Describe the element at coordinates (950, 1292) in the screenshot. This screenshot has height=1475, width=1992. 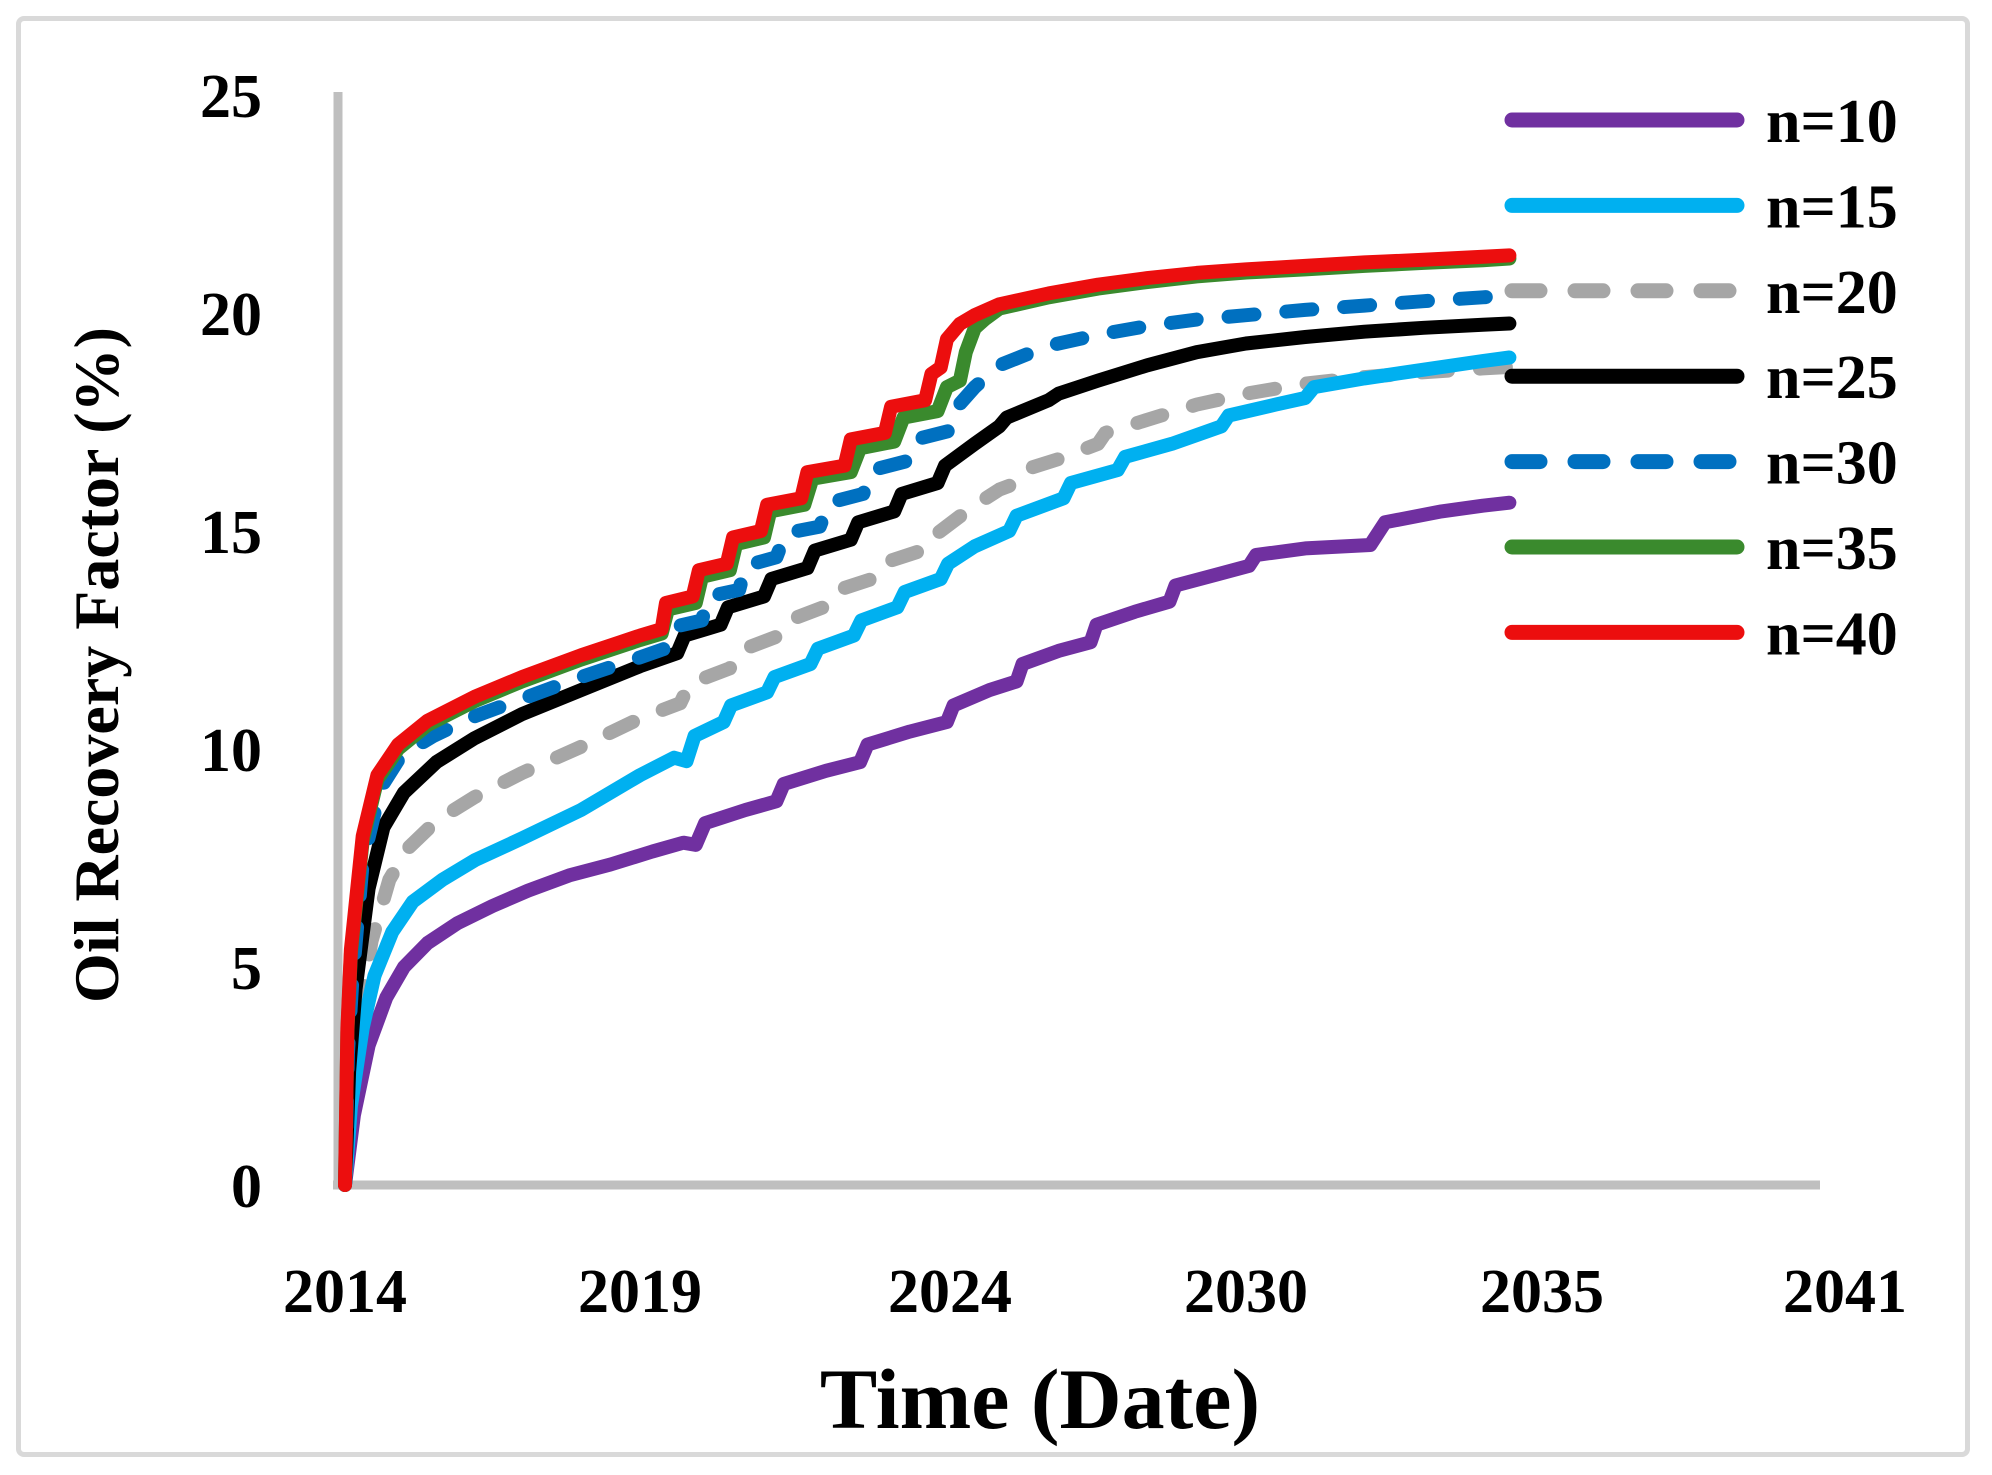
I see `x-tick-label-2024: 2024` at that location.